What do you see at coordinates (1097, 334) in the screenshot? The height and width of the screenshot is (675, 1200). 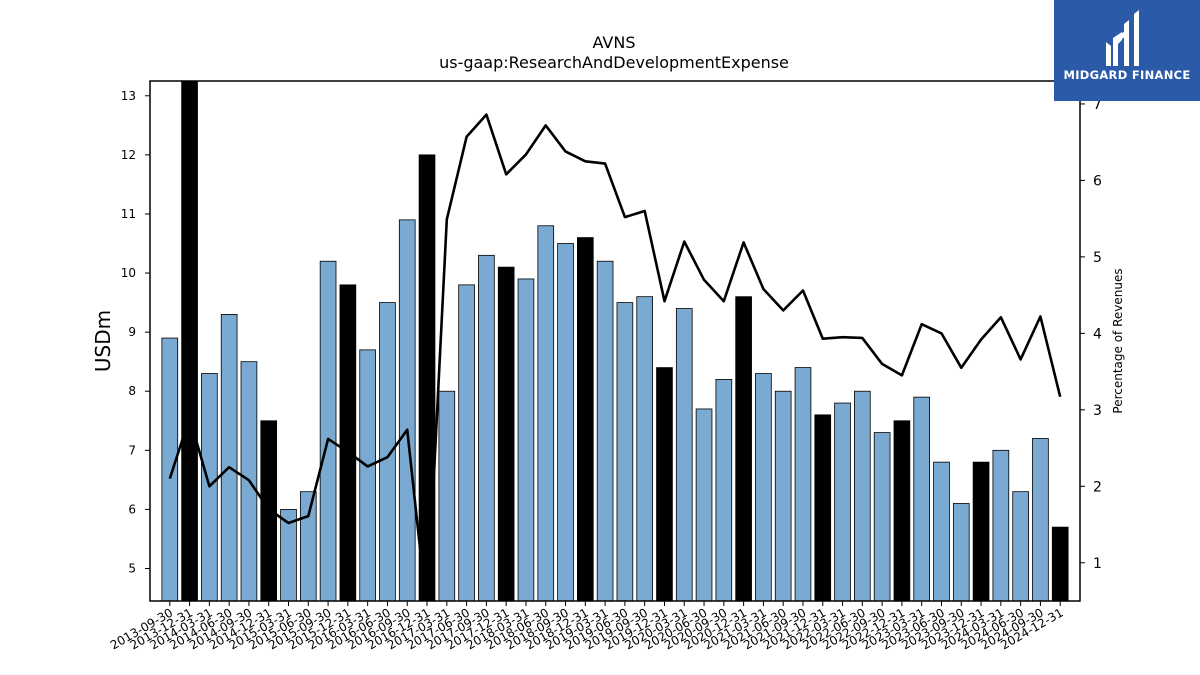 I see `y2-tick-label: 4` at bounding box center [1097, 334].